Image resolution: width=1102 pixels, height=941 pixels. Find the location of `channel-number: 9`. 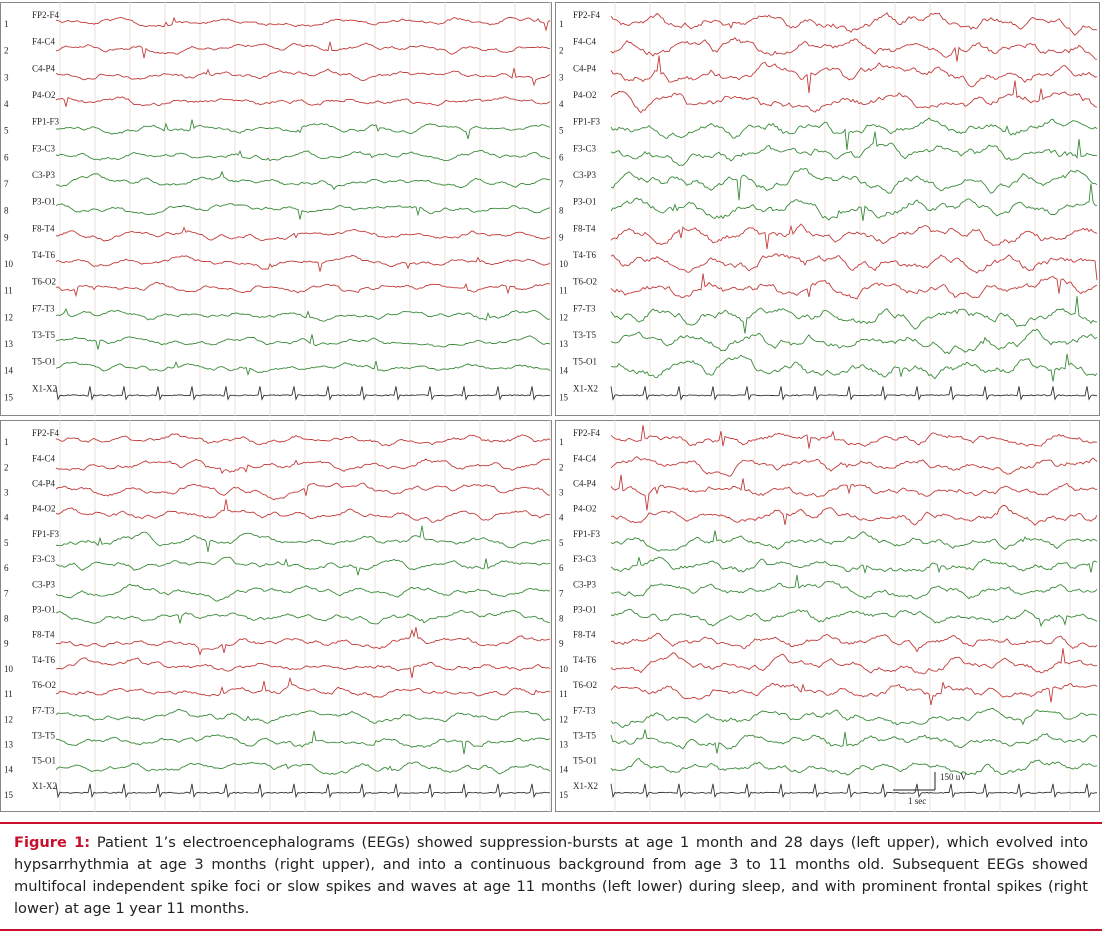

channel-number: 9 is located at coordinates (561, 644).